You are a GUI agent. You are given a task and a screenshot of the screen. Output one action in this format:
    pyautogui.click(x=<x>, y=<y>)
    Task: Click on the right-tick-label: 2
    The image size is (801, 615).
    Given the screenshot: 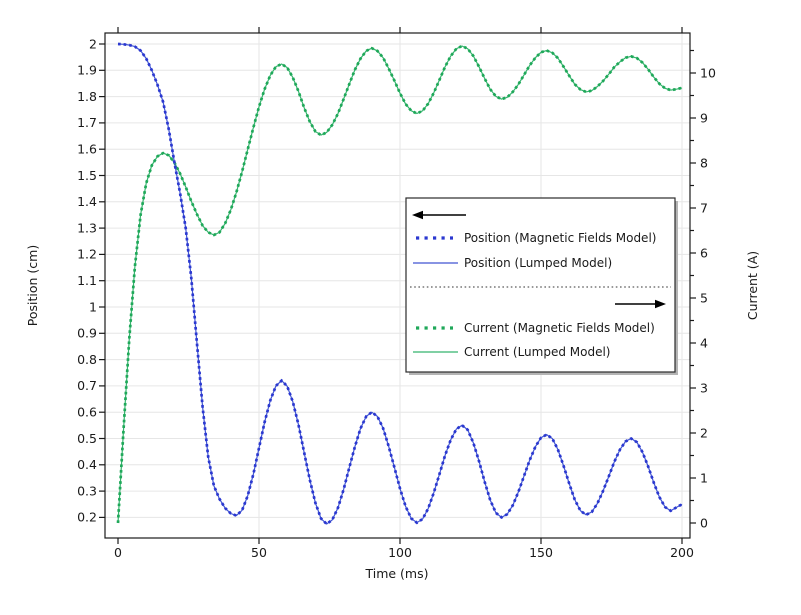 What is the action you would take?
    pyautogui.click(x=704, y=432)
    